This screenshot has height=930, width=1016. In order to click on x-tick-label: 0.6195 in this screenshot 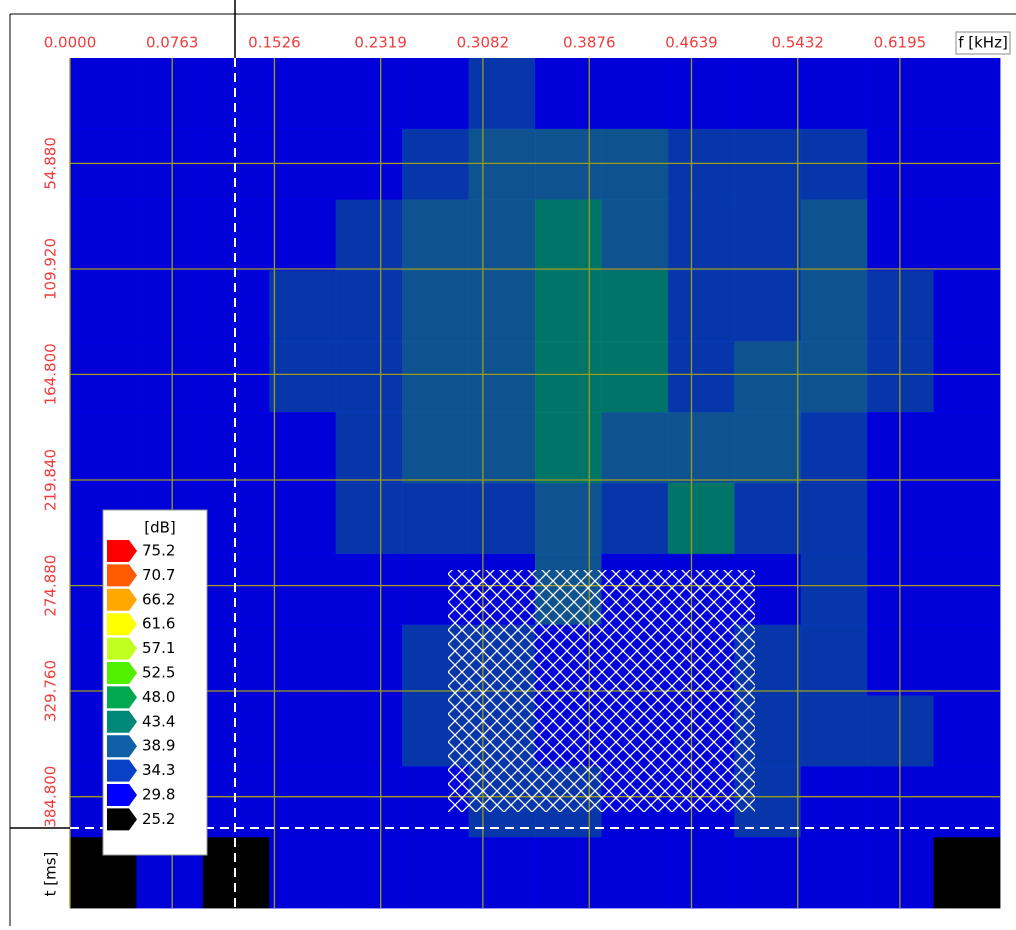, I will do `click(900, 43)`.